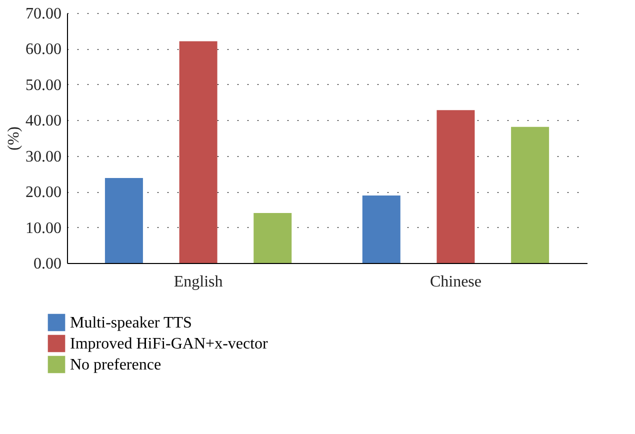 The height and width of the screenshot is (434, 635). Describe the element at coordinates (44, 228) in the screenshot. I see `y-tick-label: 10.00` at that location.